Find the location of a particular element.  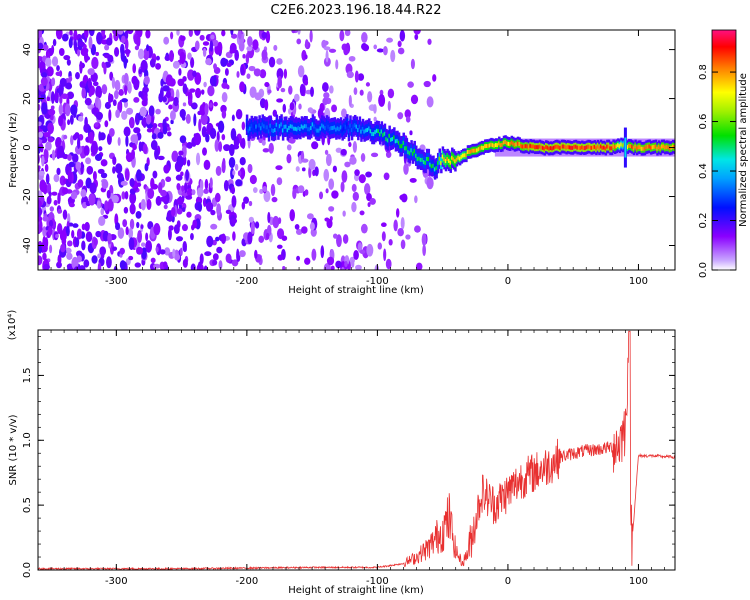

snr-x-tick-label: 0 is located at coordinates (508, 581).